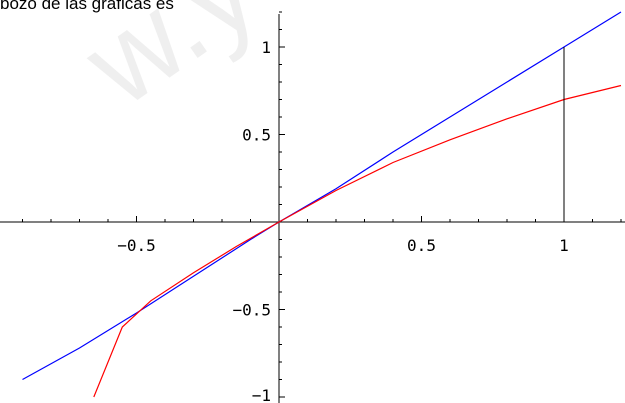  What do you see at coordinates (564, 245) in the screenshot?
I see `x-tick-label: 1` at bounding box center [564, 245].